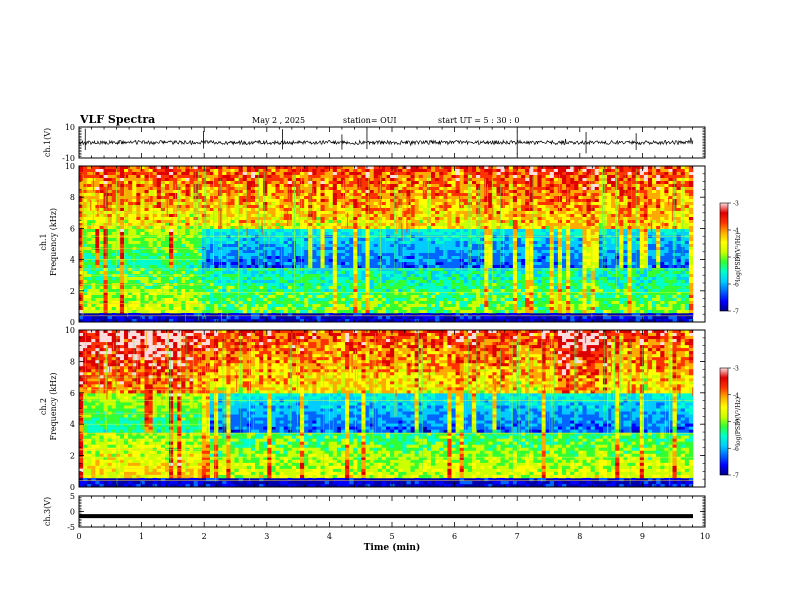  Describe the element at coordinates (374, 512) in the screenshot. I see `ch3-waveform-panel: 5 0 -5 ch.3(V)` at that location.